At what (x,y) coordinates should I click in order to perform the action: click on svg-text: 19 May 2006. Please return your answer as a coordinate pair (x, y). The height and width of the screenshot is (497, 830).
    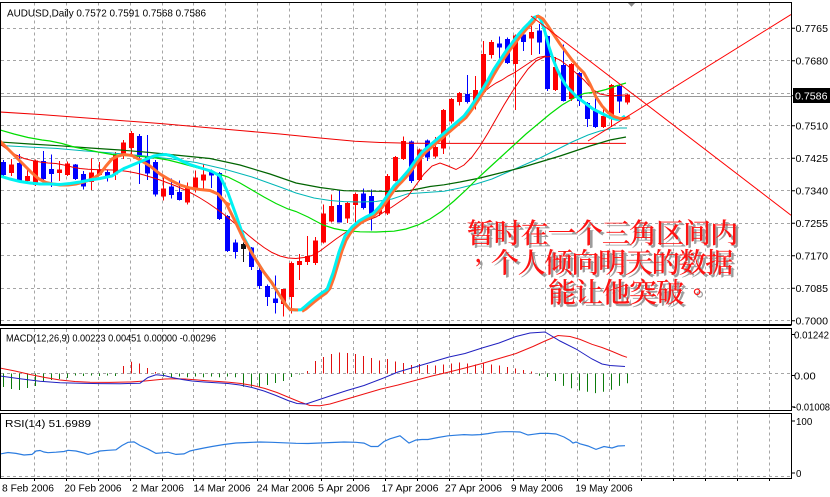
    Looking at the image, I should click on (603, 489).